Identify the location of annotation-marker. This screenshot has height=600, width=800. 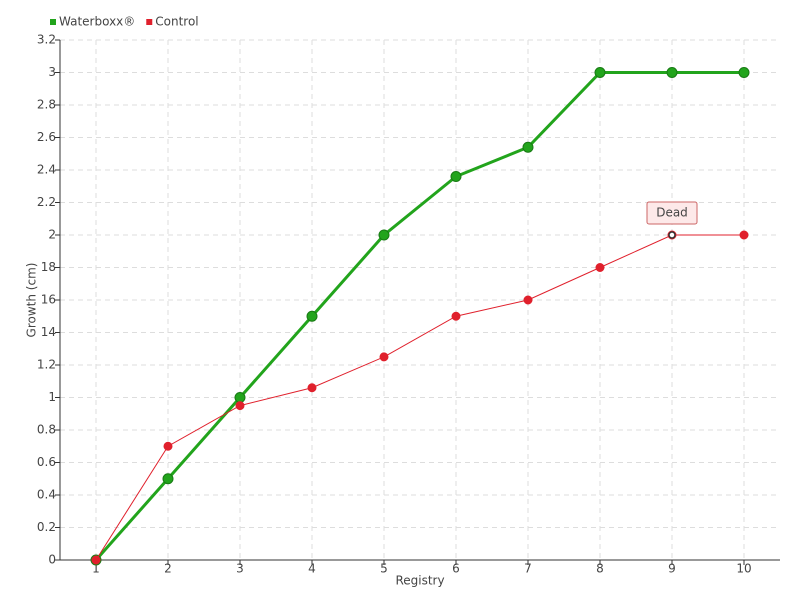
(672, 235).